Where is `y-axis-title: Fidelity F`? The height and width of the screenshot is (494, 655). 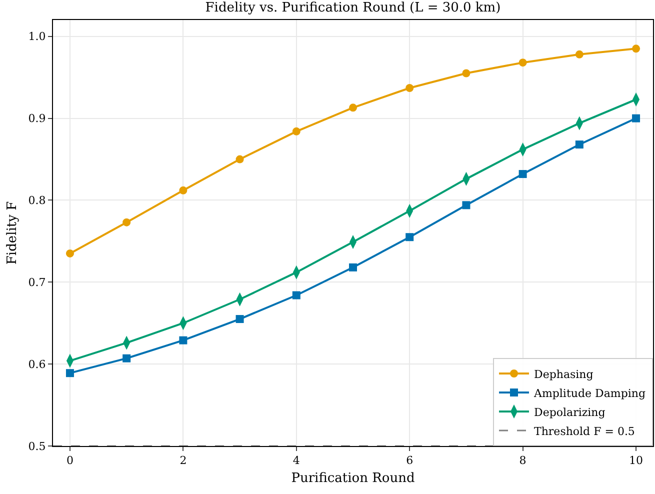 y-axis-title: Fidelity F is located at coordinates (12, 233).